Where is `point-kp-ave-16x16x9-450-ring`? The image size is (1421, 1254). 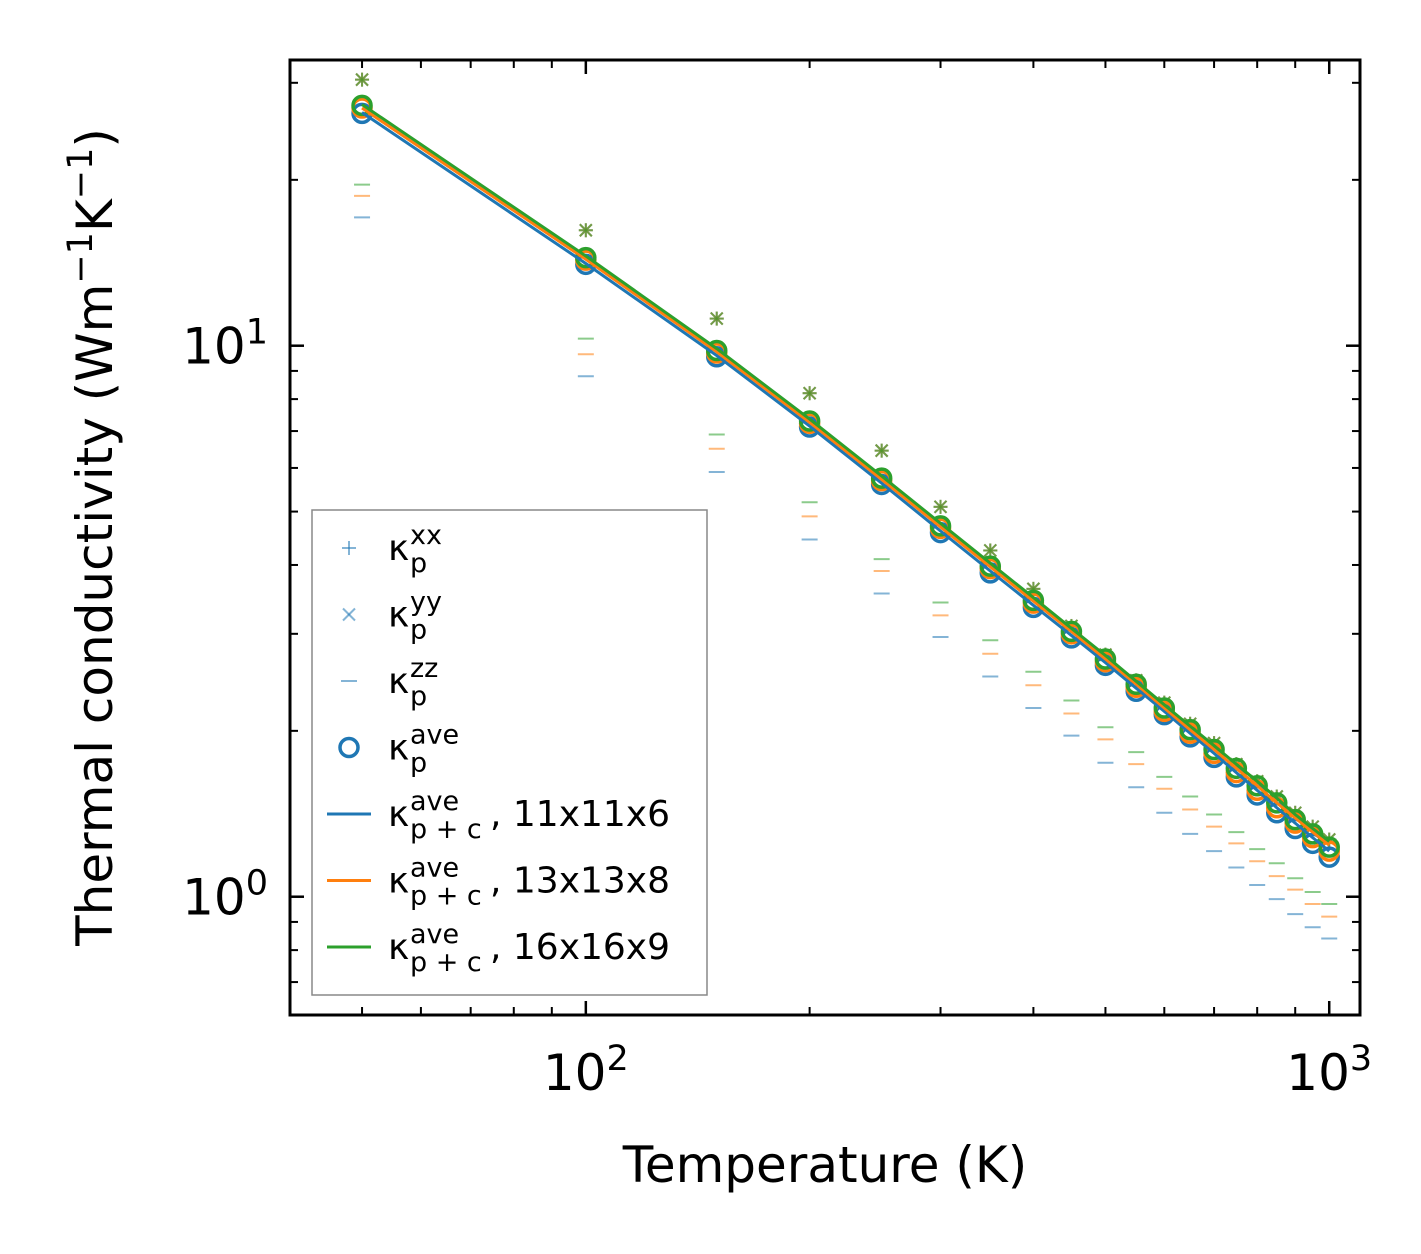 point-kp-ave-16x16x9-450-ring is located at coordinates (1071, 631).